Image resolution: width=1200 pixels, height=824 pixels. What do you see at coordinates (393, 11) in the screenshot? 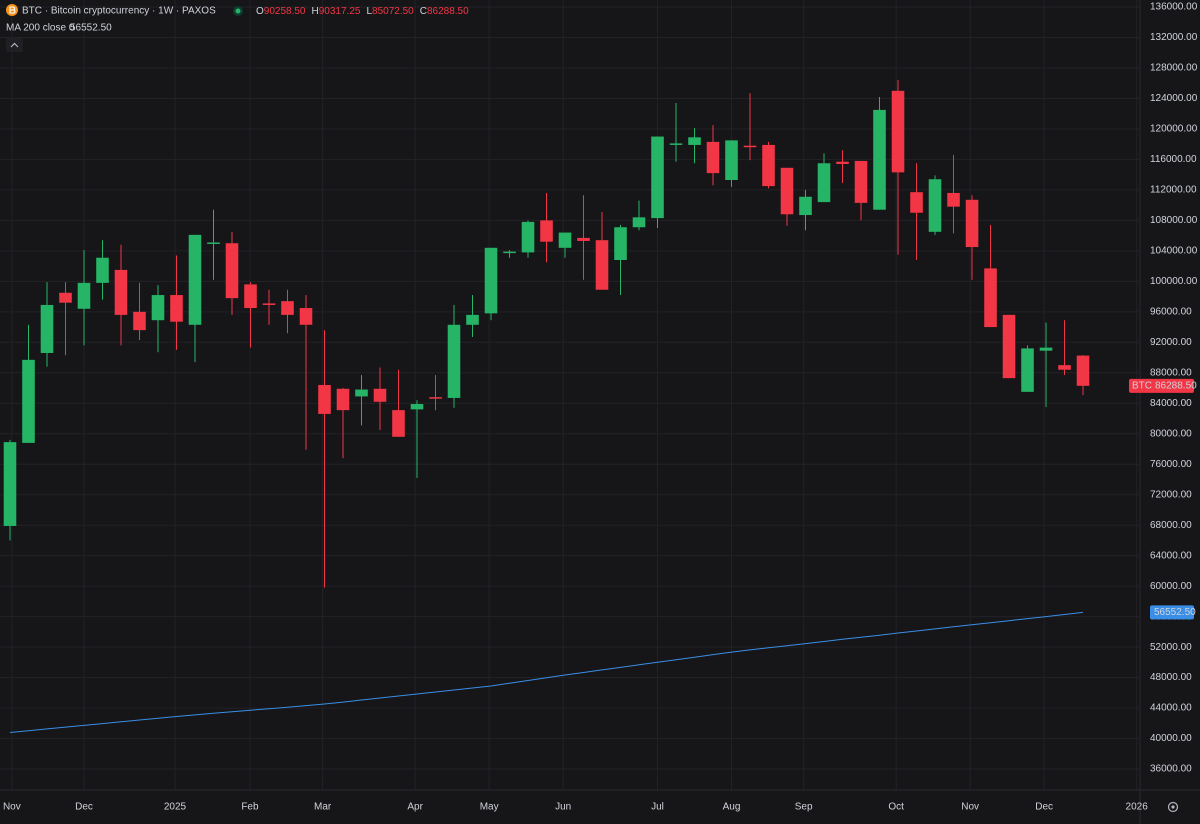
I see `ohlc-value: 85072.50` at bounding box center [393, 11].